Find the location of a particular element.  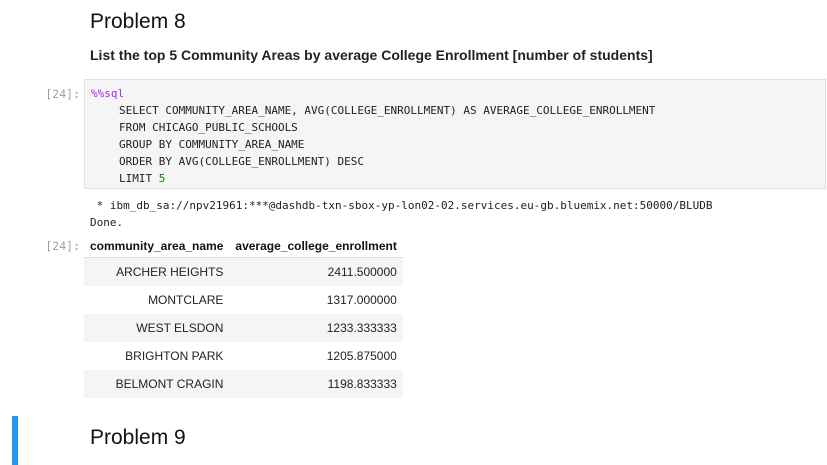

problem-9-heading: Problem 9 is located at coordinates (138, 437).